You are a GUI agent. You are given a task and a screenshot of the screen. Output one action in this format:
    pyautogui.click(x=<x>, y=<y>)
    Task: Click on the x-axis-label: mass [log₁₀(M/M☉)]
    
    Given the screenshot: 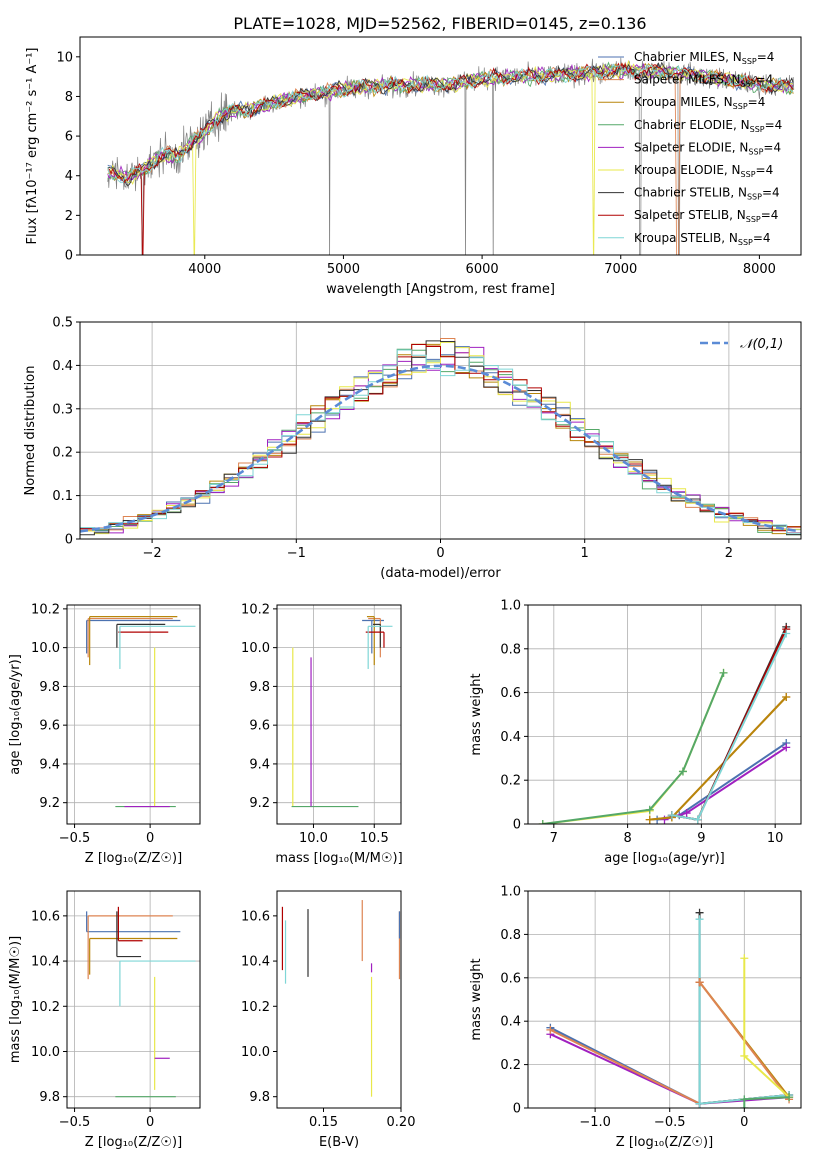 What is the action you would take?
    pyautogui.click(x=338, y=858)
    